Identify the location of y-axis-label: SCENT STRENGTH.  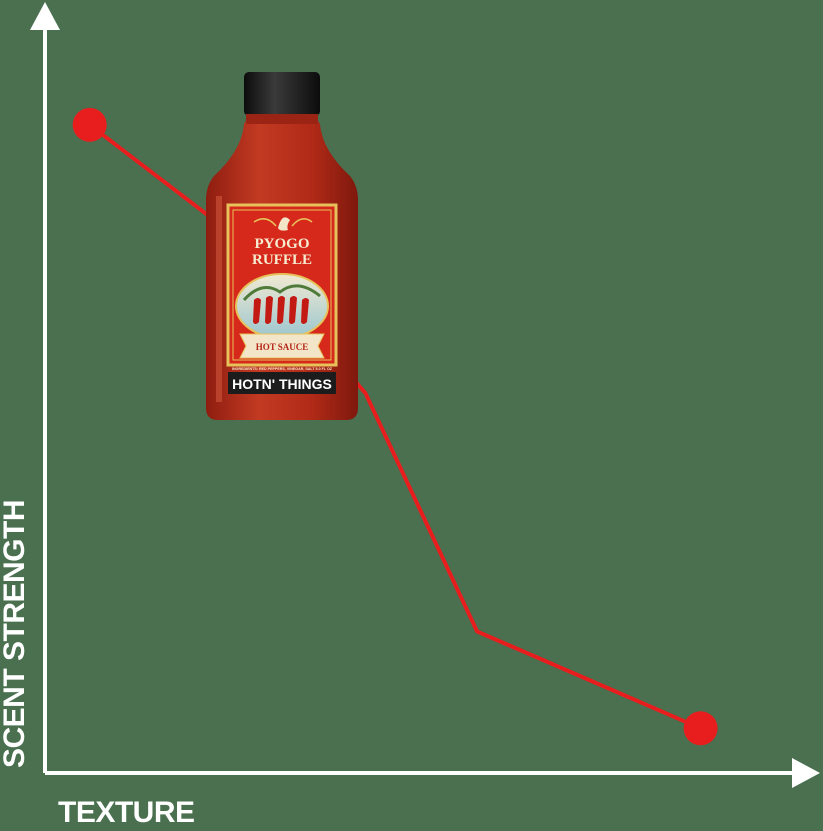
(15, 634).